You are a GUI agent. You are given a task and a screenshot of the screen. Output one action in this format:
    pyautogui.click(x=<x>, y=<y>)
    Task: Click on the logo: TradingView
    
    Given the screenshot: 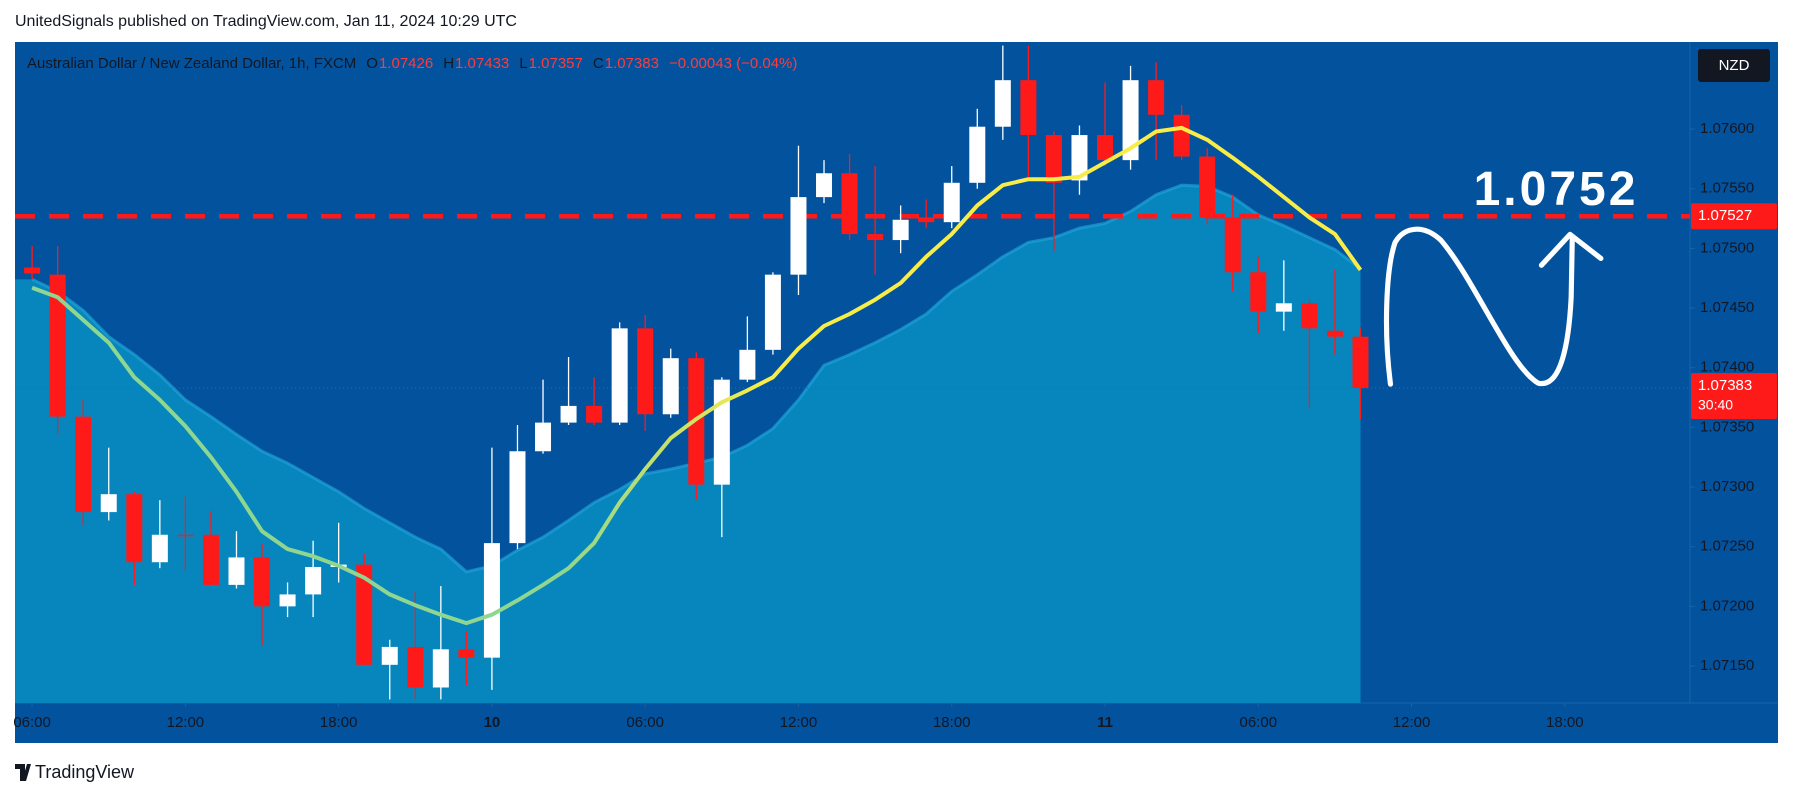 What is the action you would take?
    pyautogui.click(x=75, y=772)
    